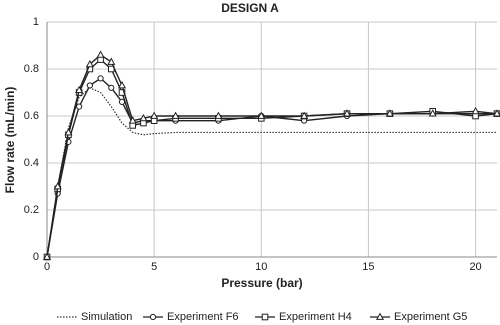  What do you see at coordinates (475, 267) in the screenshot?
I see `x-tick-label: 20` at bounding box center [475, 267].